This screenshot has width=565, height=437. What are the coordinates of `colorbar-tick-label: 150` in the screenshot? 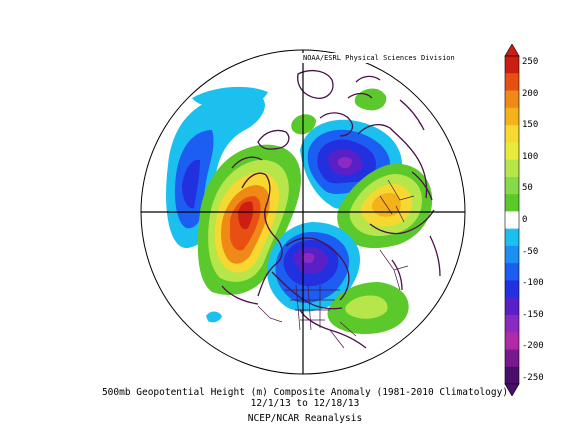 It's located at (530, 125).